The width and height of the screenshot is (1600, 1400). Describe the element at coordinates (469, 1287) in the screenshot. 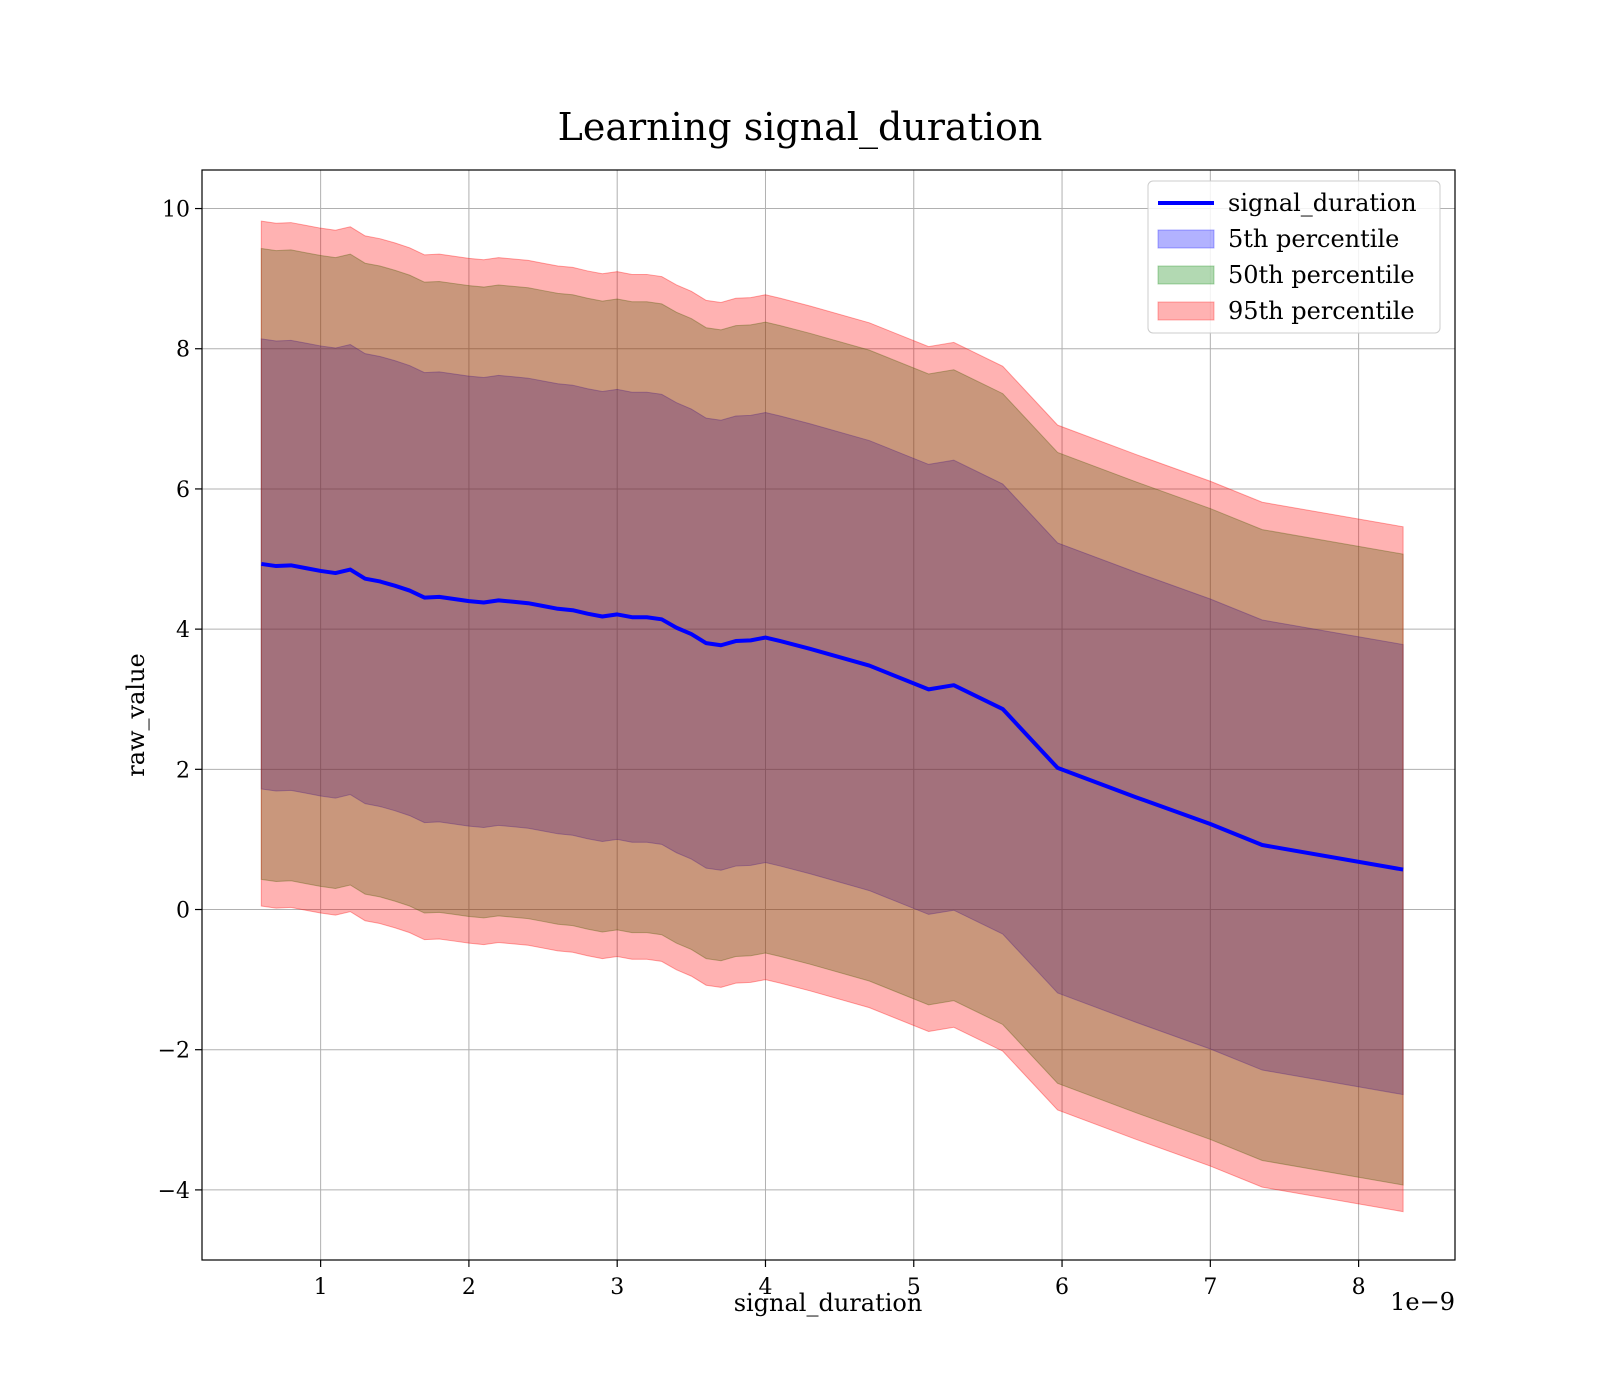

I see `x-tick-label: 2` at that location.